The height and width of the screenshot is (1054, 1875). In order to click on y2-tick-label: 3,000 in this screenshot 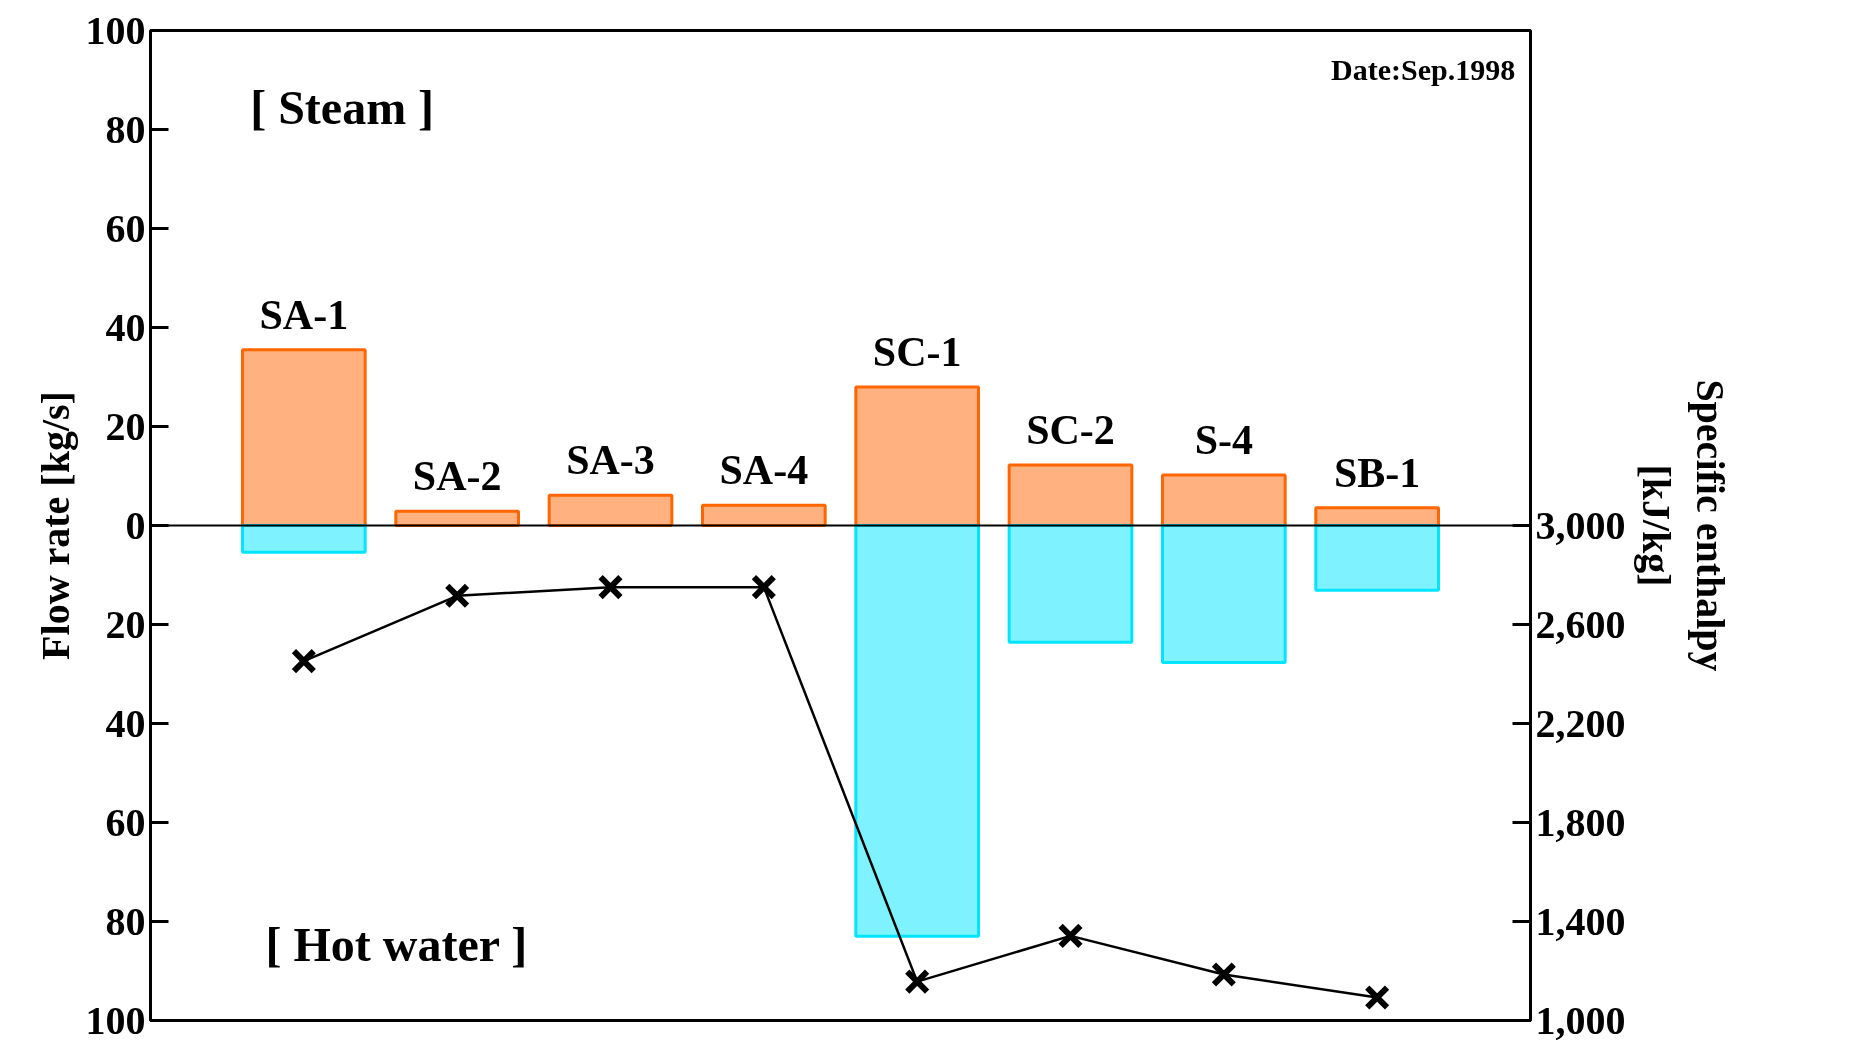, I will do `click(1580, 525)`.